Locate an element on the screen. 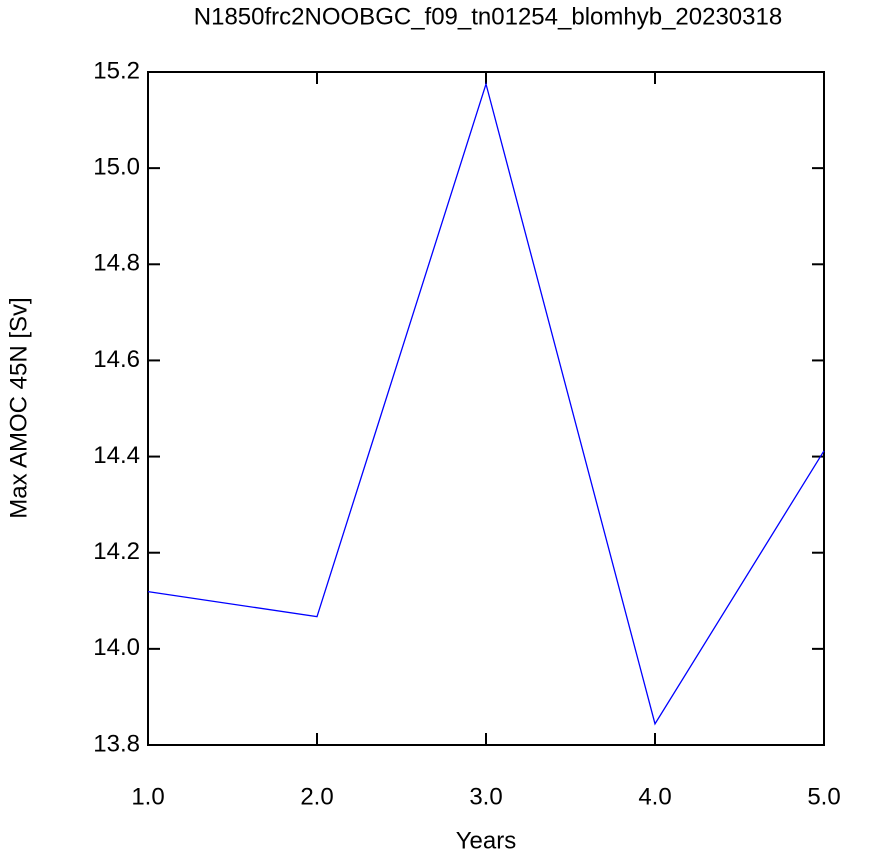  x-tick-label: 2.0 is located at coordinates (316, 796).